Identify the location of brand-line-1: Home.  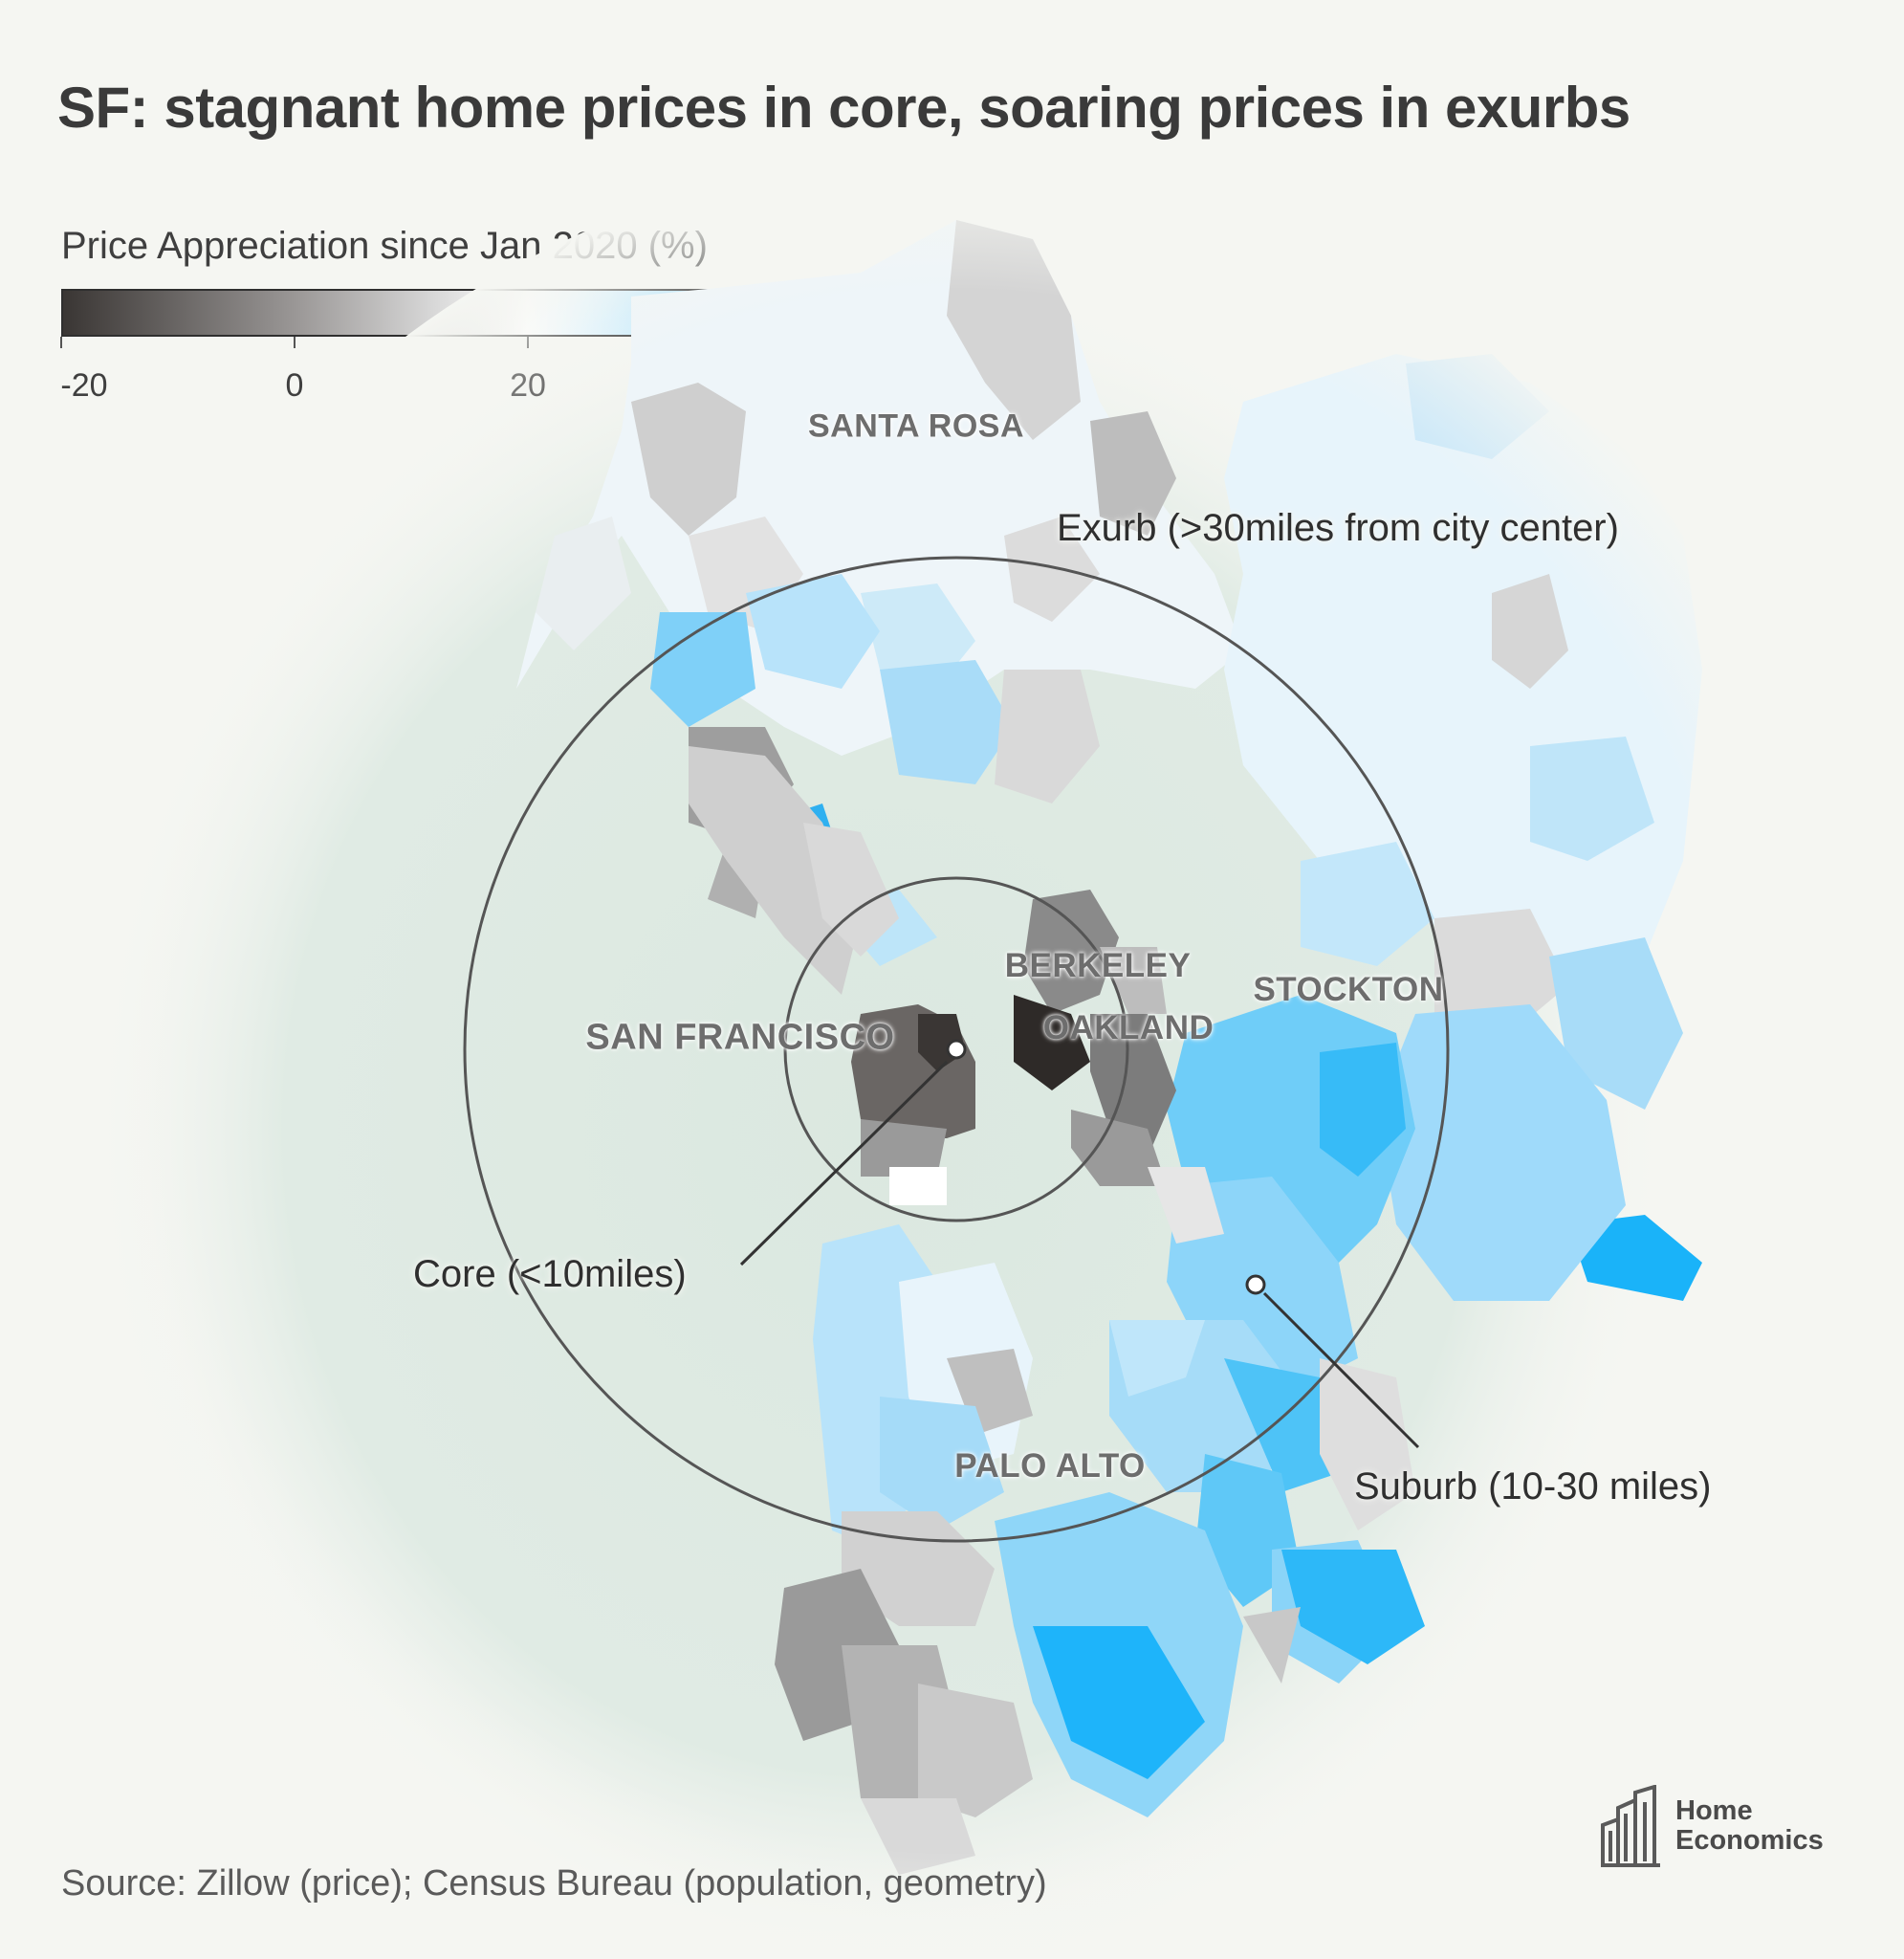
(1714, 1810).